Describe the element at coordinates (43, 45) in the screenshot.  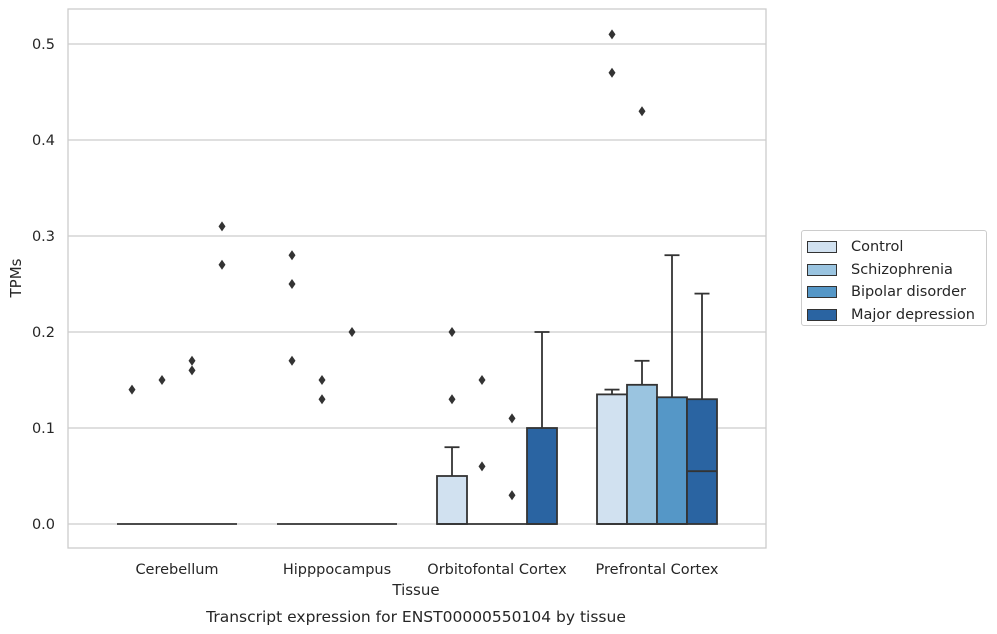
I see `y-tick-label: 0.5` at that location.